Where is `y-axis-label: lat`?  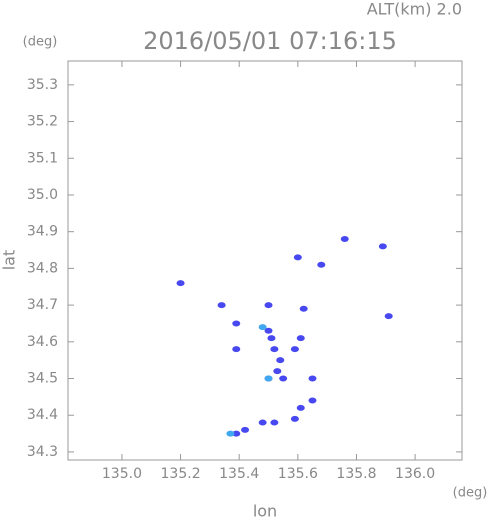
y-axis-label: lat is located at coordinates (9, 260).